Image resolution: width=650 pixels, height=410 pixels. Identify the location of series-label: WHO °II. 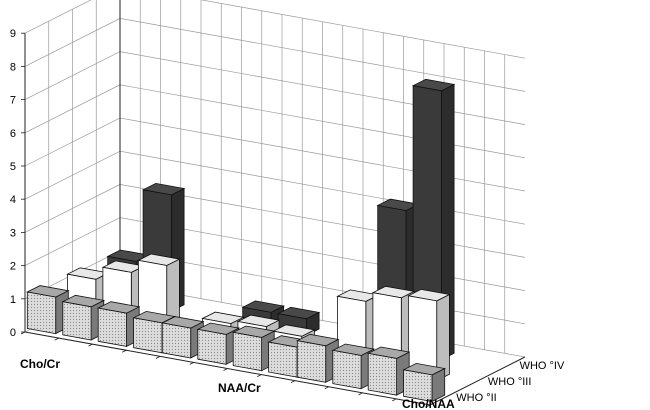
(476, 398).